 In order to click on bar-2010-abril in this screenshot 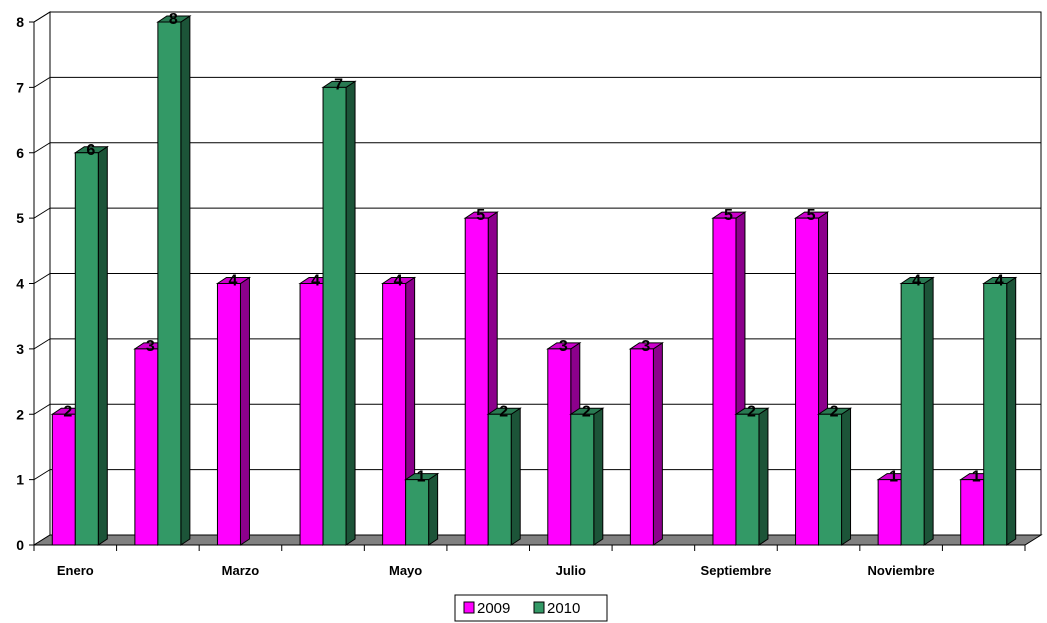, I will do `click(339, 313)`.